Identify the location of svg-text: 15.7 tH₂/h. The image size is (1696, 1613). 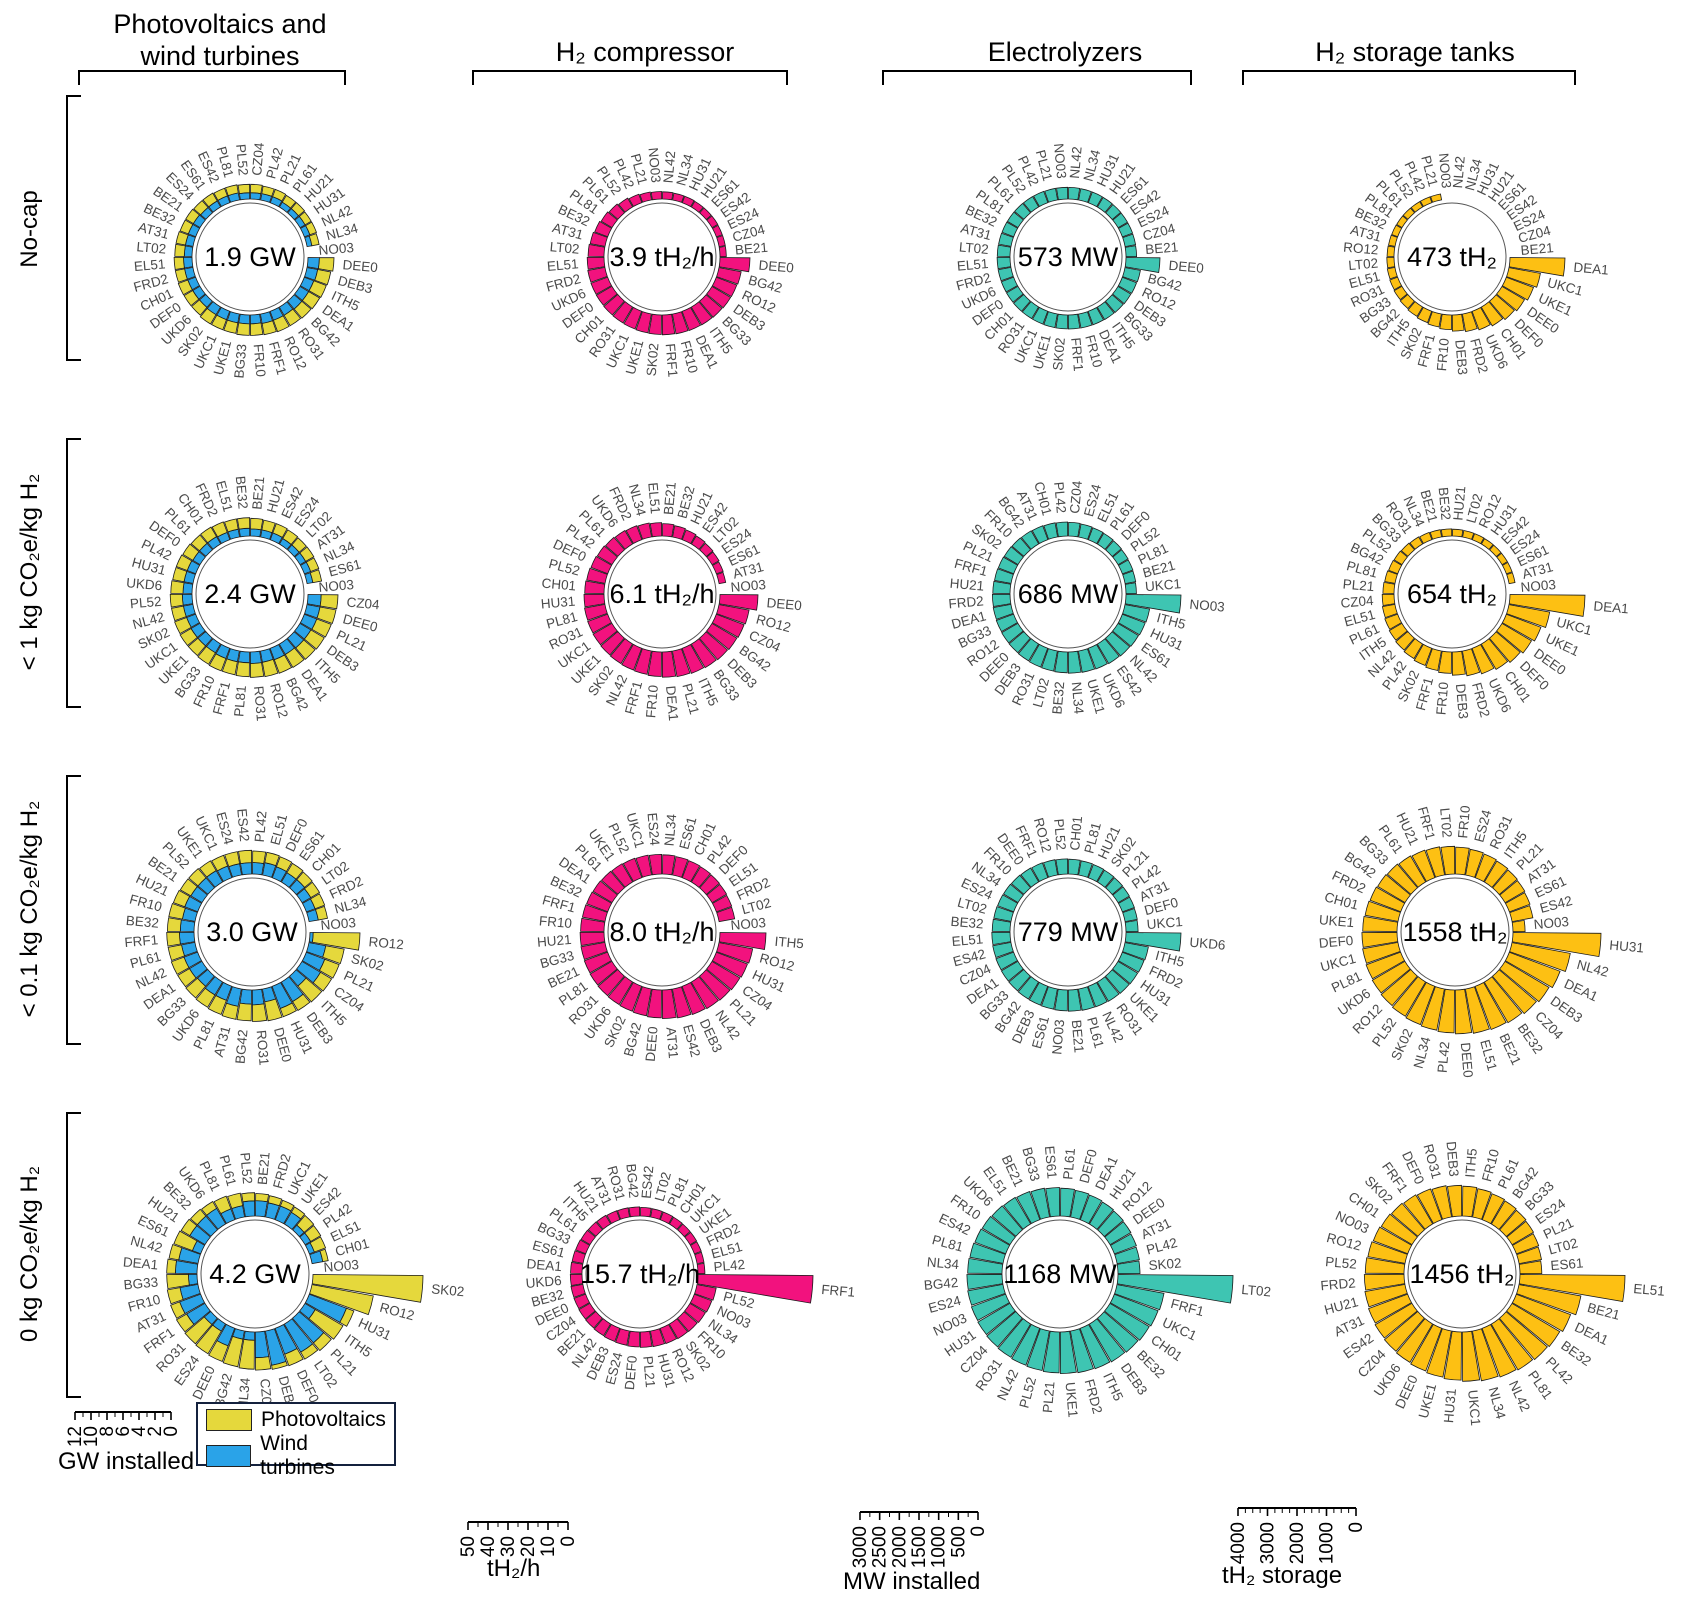
(640, 1274).